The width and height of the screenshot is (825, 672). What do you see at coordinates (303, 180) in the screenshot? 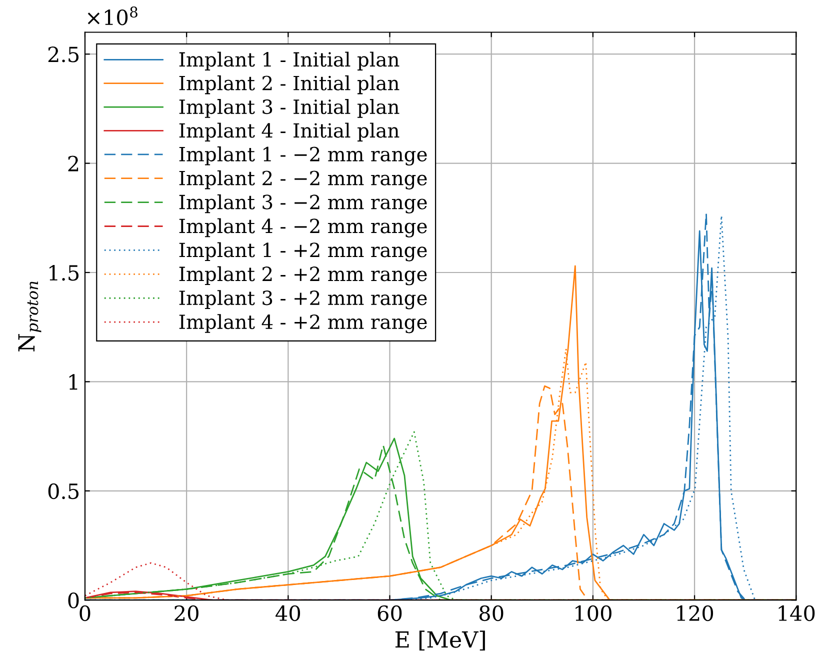
I see `legend-label: Implant 2 - −2 mm range` at bounding box center [303, 180].